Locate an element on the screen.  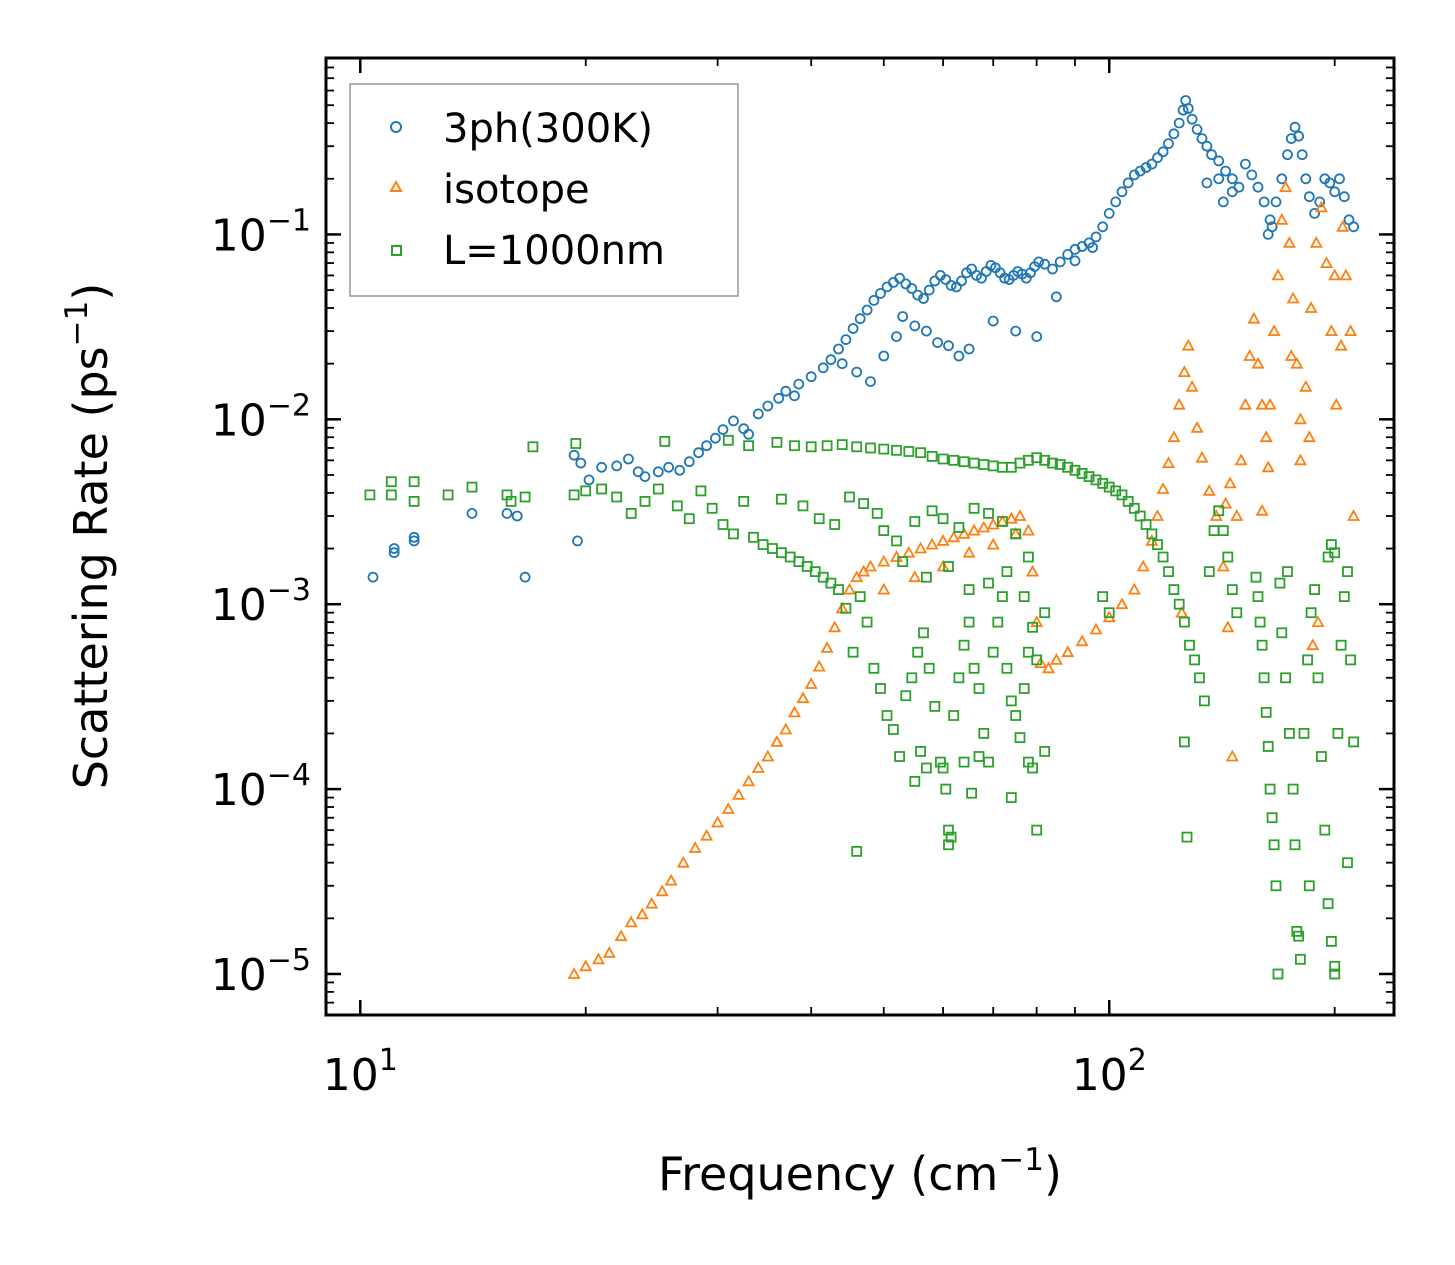
y-tick-label: 10−3 is located at coordinates (261, 602).